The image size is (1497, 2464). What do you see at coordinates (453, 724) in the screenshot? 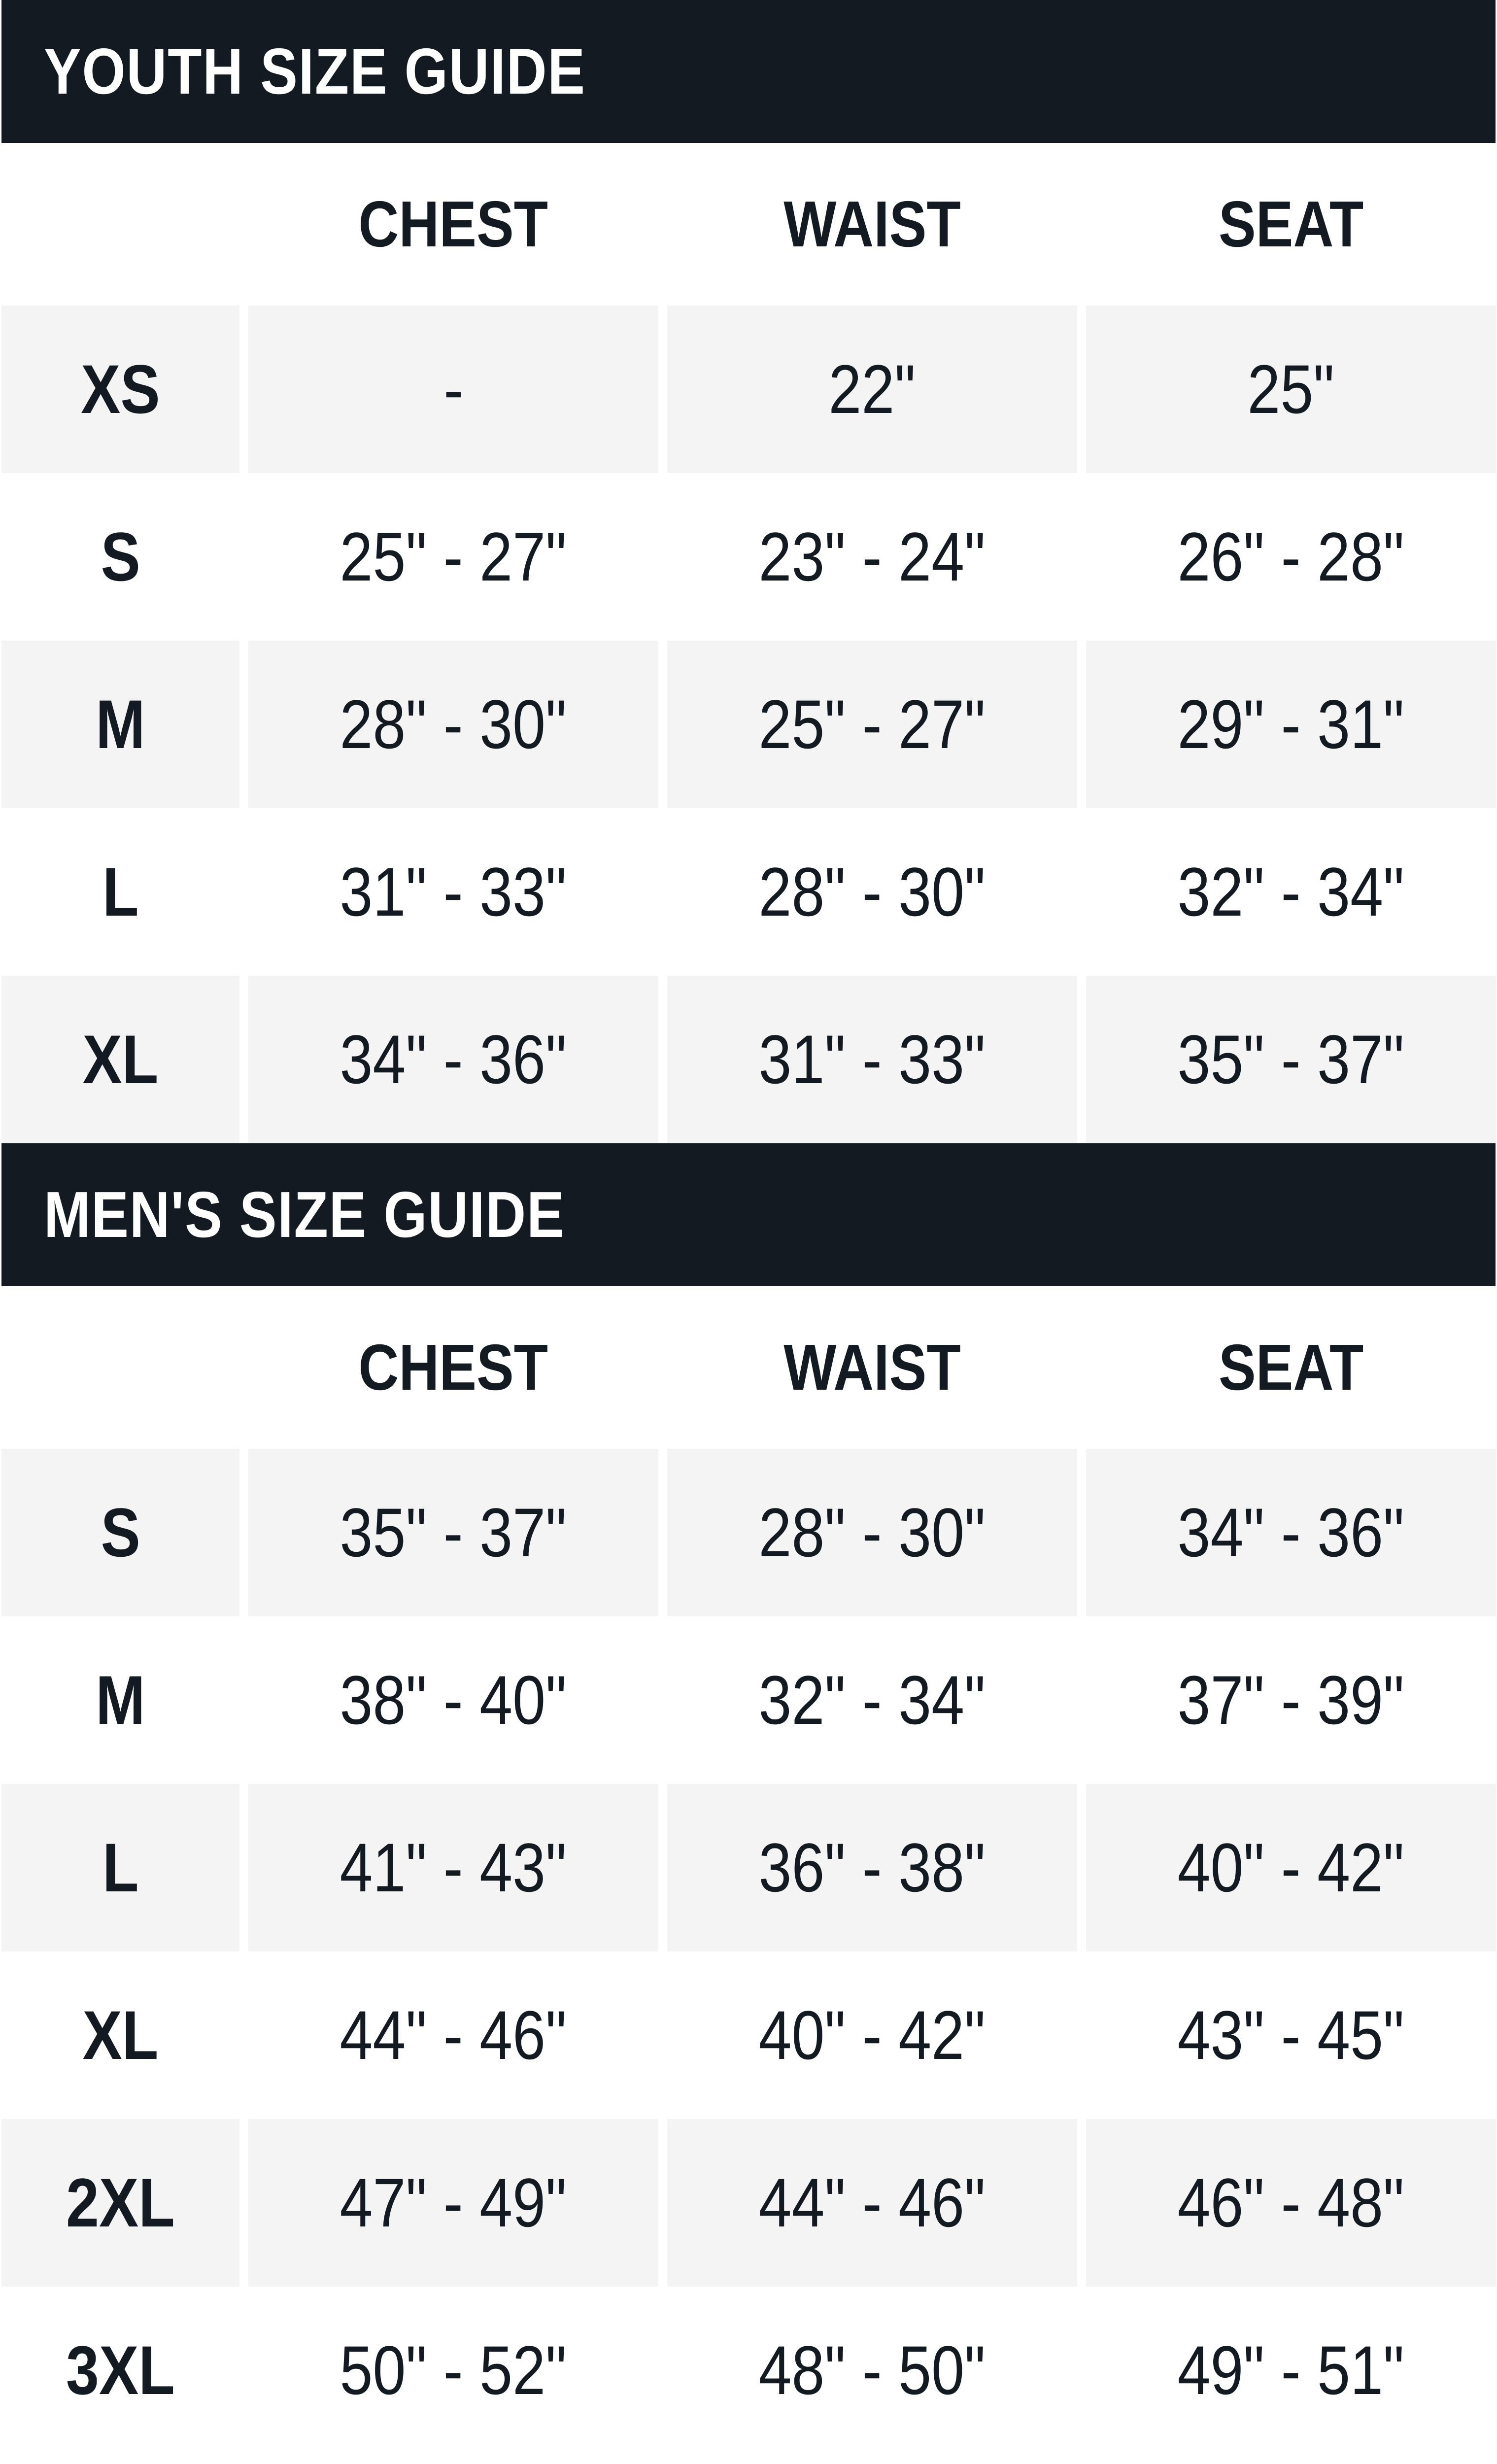
I see `chest-cell: 28" - 30"` at bounding box center [453, 724].